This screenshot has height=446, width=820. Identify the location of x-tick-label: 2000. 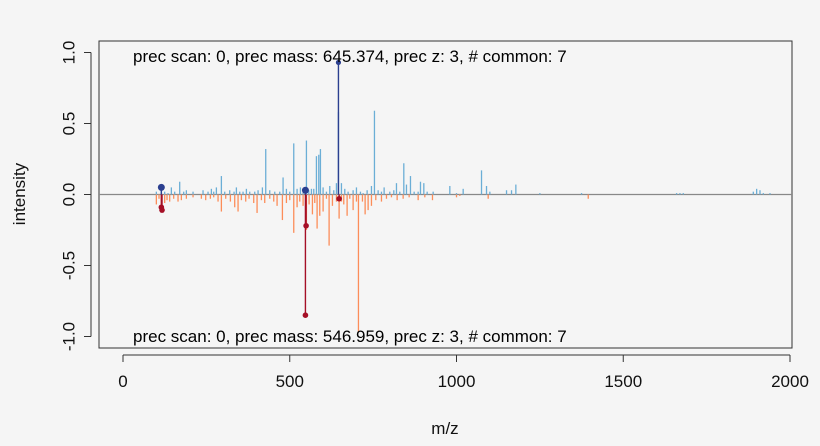
(790, 381).